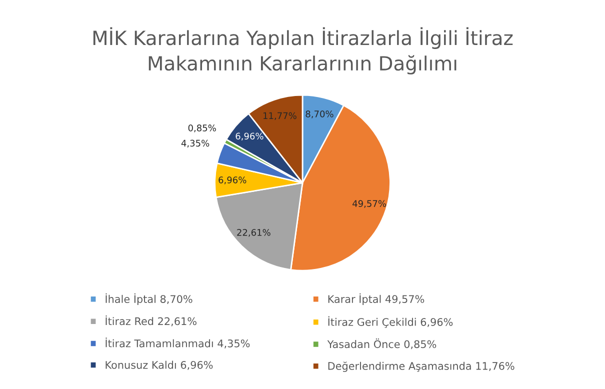 The height and width of the screenshot is (389, 605). What do you see at coordinates (390, 322) in the screenshot?
I see `legend-label: İtiraz Geri Çekildi 6,96%` at bounding box center [390, 322].